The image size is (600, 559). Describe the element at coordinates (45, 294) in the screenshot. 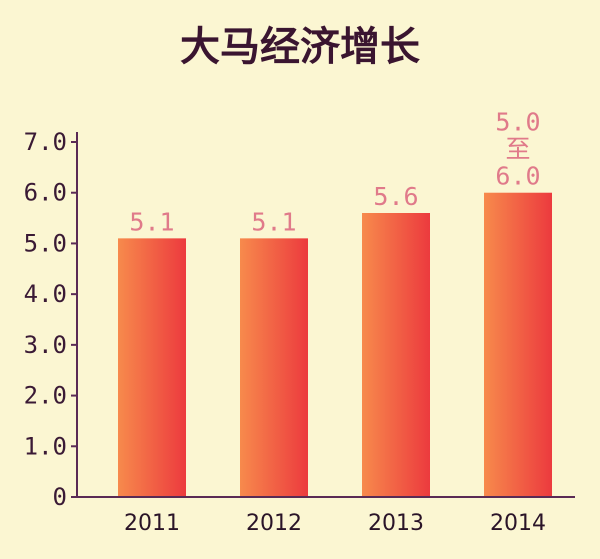

I see `y-tick-label: 4.0` at that location.